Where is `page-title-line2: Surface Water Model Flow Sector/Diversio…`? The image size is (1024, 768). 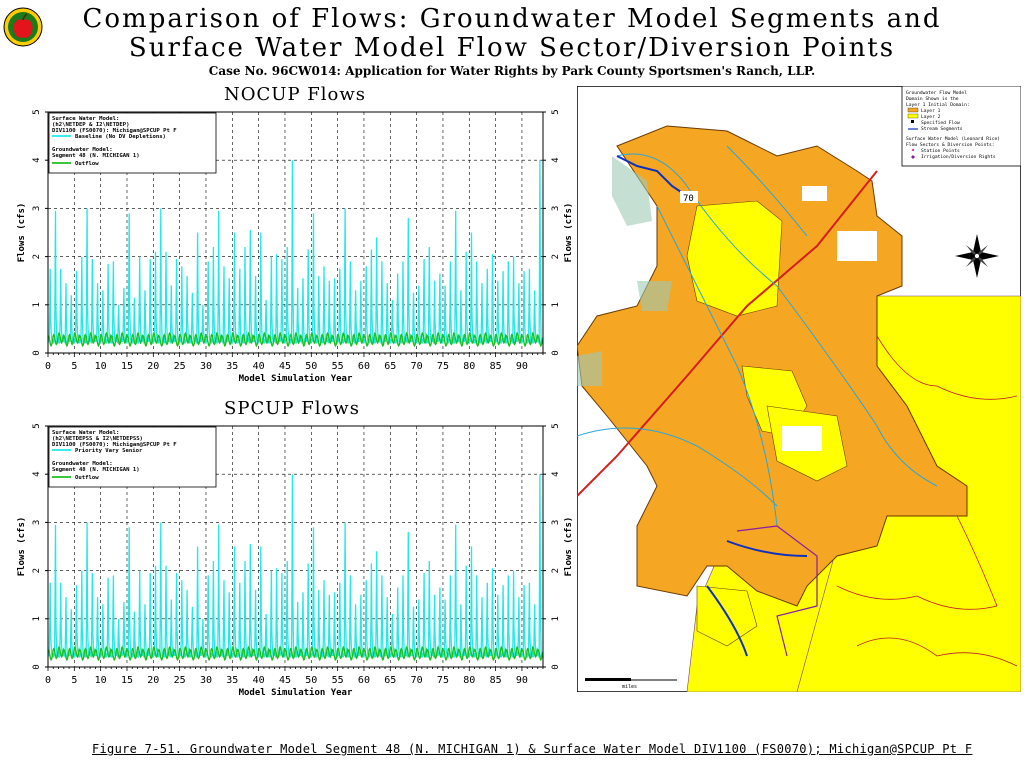
page-title-line2: Surface Water Model Flow Sector/Diversio… is located at coordinates (512, 48).